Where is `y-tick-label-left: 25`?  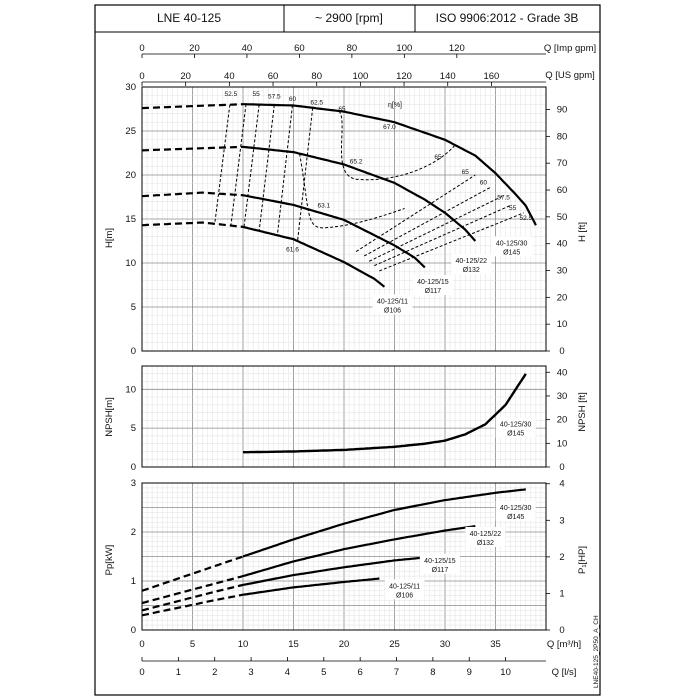 y-tick-label-left: 25 is located at coordinates (130, 131).